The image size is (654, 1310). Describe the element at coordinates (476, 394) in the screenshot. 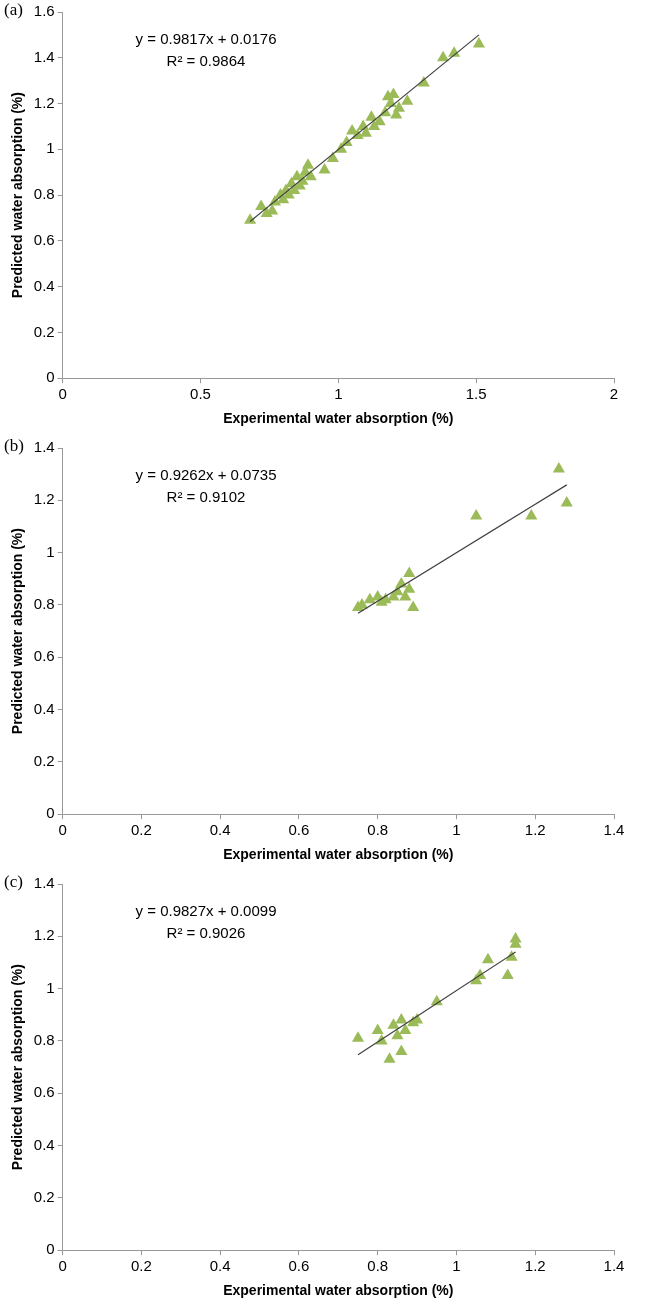

I see `x-tick-label: 1.5` at that location.